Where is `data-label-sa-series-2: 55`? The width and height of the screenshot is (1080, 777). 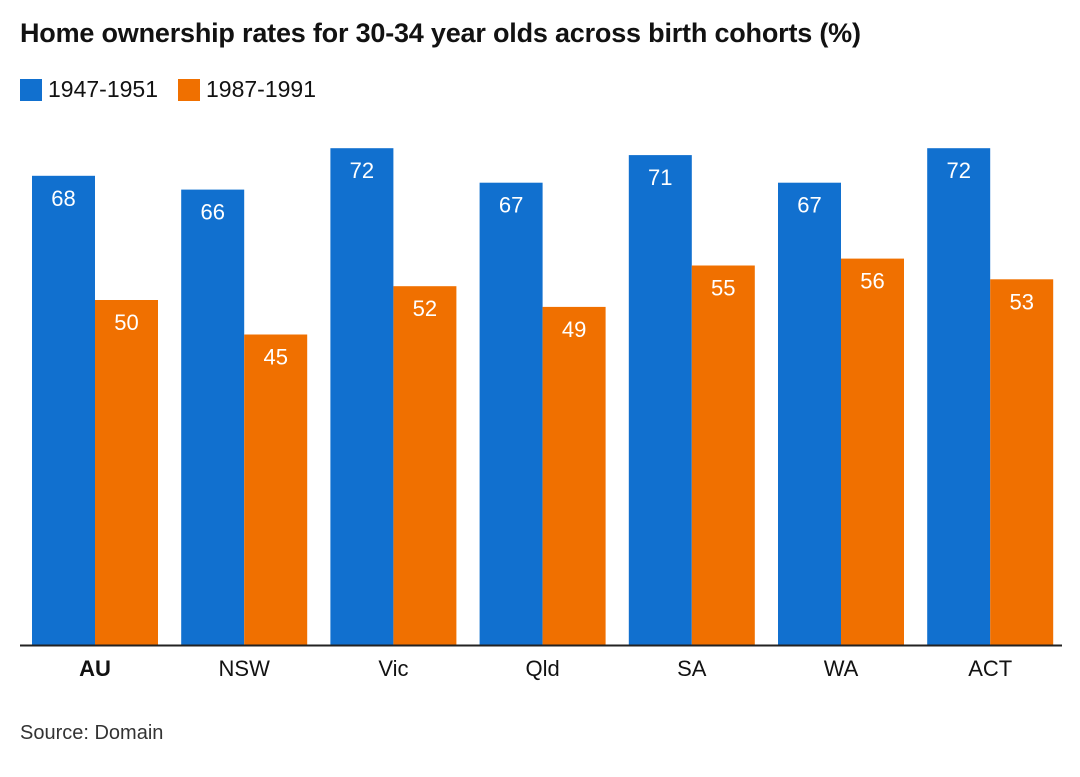 data-label-sa-series-2: 55 is located at coordinates (723, 288).